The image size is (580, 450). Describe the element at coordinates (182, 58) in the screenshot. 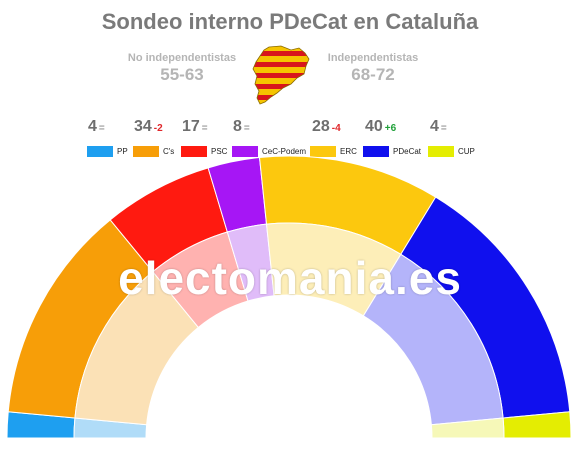

I see `bloc-no-independentistas-label: No independentistas` at that location.